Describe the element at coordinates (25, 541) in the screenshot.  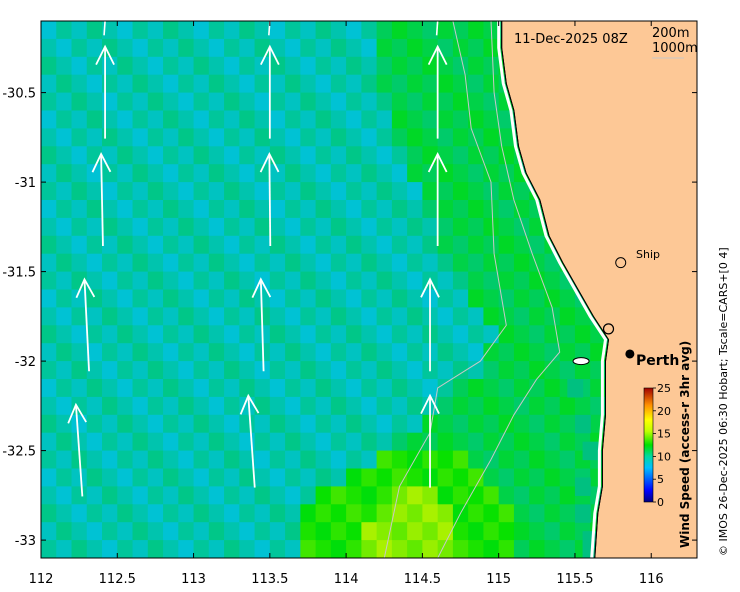
I see `y-tick-label: -33` at that location.